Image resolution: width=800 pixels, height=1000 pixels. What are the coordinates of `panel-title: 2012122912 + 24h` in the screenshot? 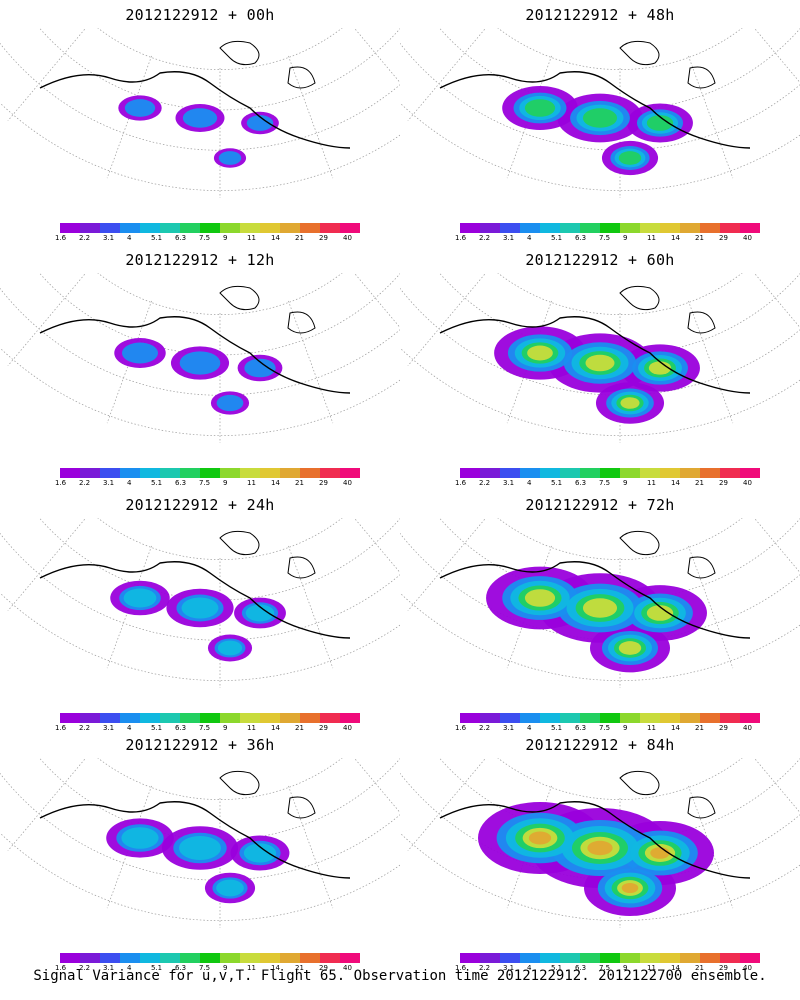 It's located at (200, 505).